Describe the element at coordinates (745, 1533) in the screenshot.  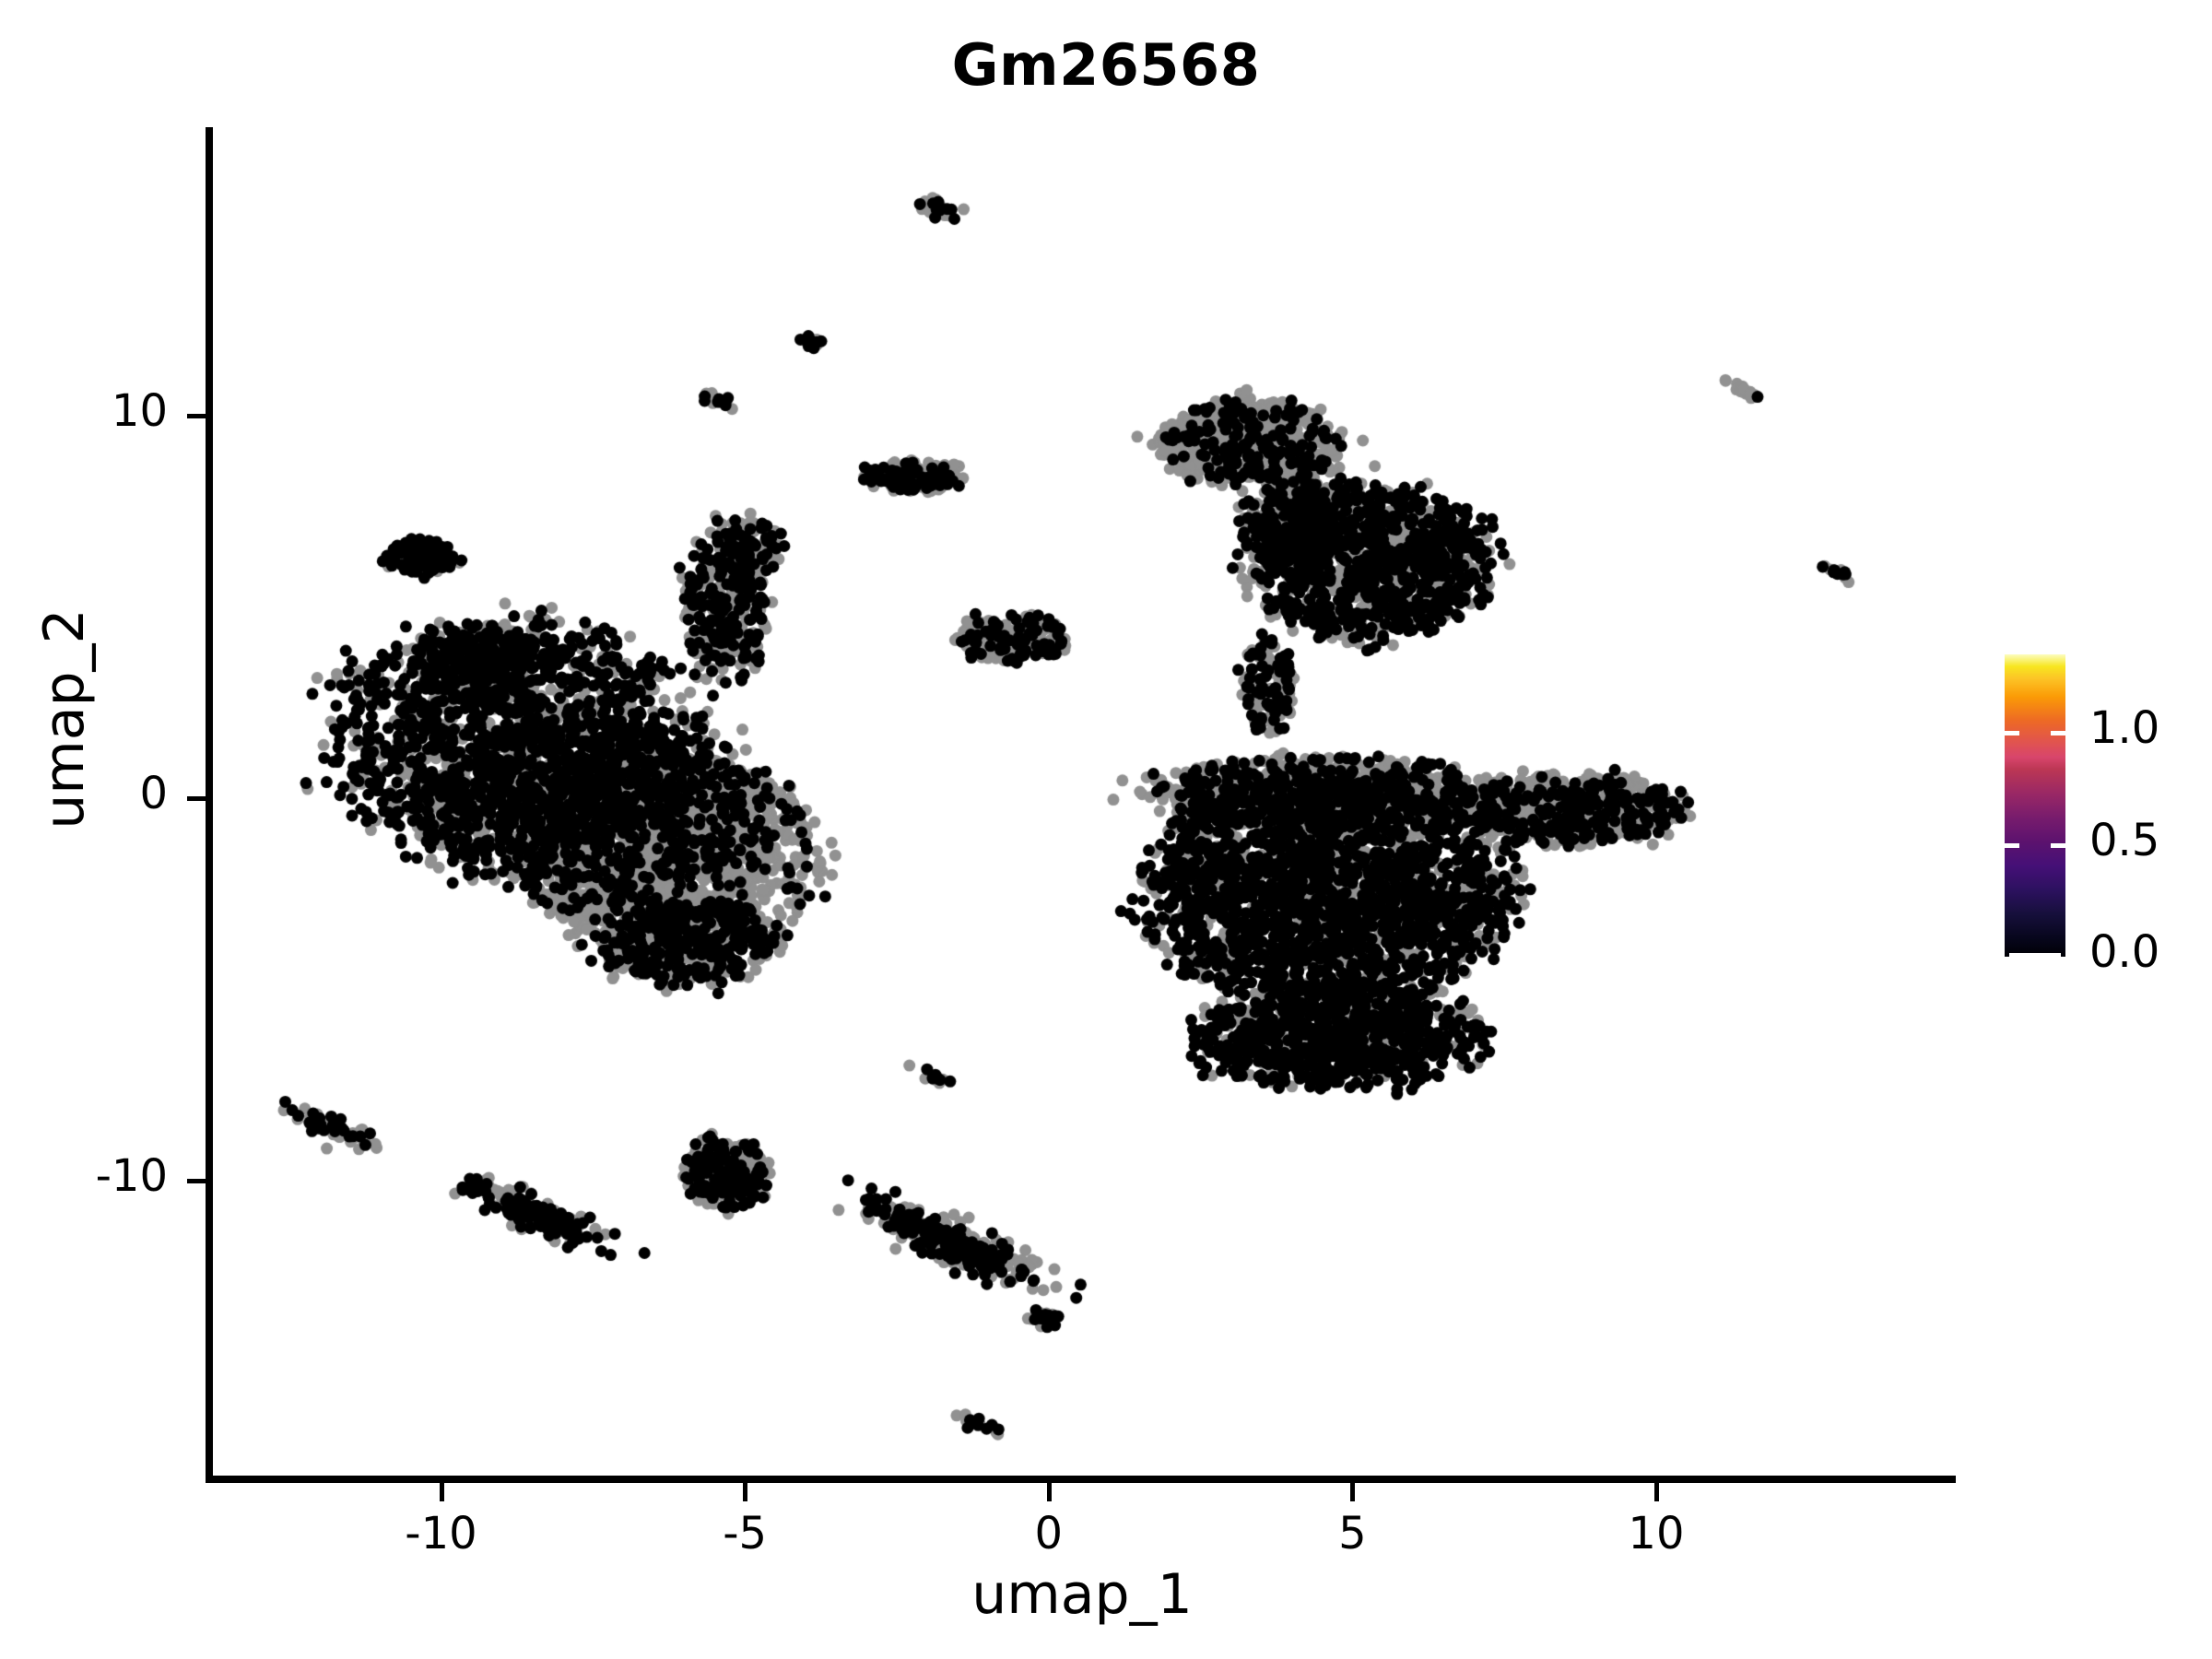
I see `x-tick-label: -5` at that location.